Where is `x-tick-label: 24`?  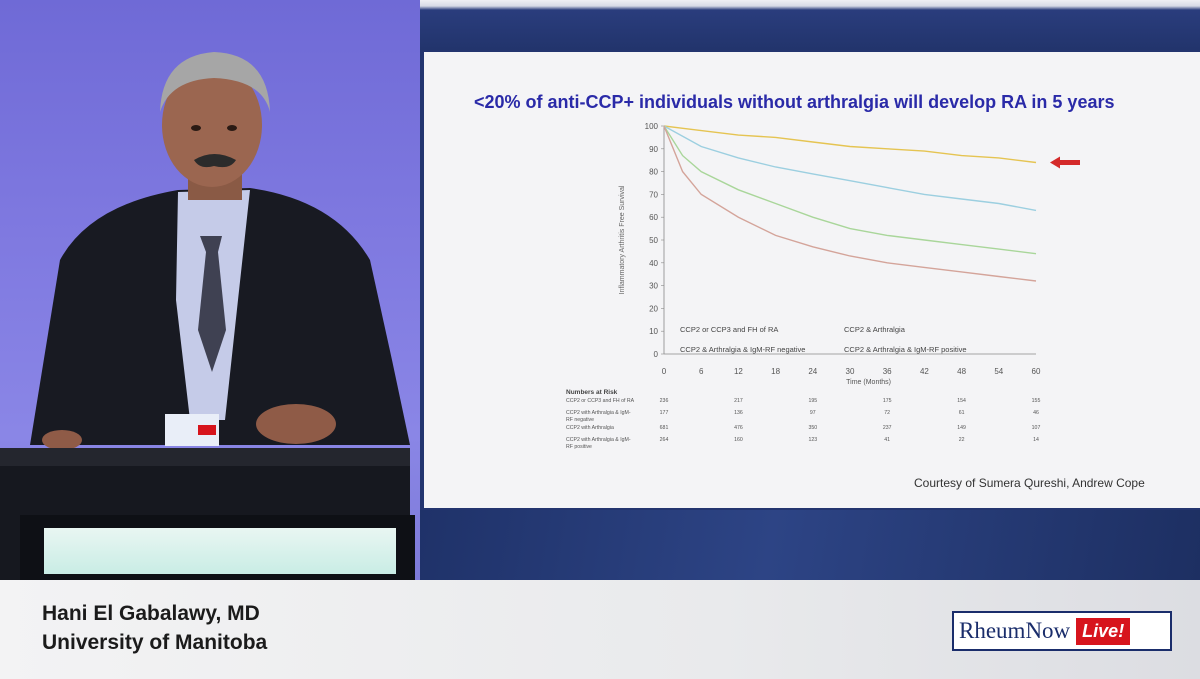 x-tick-label: 24 is located at coordinates (812, 371).